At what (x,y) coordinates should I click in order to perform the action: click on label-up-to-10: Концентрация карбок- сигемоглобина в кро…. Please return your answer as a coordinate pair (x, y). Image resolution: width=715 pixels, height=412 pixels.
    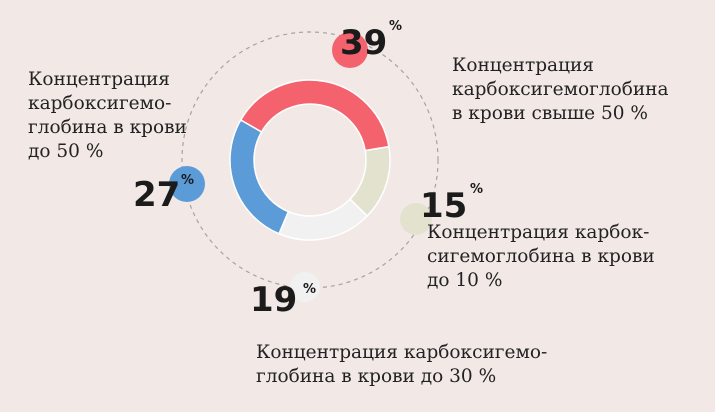
    Looking at the image, I should click on (541, 256).